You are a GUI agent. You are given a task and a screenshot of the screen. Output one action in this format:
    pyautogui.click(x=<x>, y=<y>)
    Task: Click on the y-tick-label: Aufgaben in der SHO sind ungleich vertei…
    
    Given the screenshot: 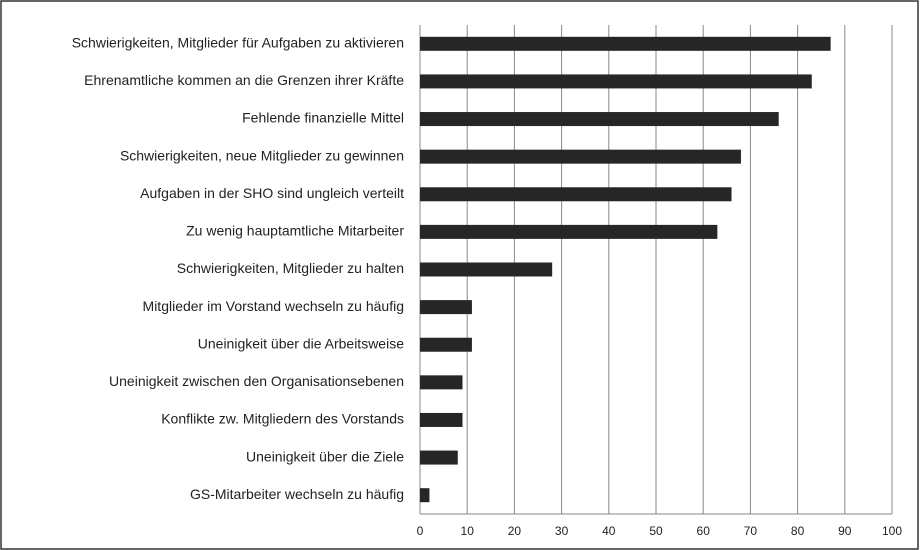 What is the action you would take?
    pyautogui.click(x=272, y=193)
    